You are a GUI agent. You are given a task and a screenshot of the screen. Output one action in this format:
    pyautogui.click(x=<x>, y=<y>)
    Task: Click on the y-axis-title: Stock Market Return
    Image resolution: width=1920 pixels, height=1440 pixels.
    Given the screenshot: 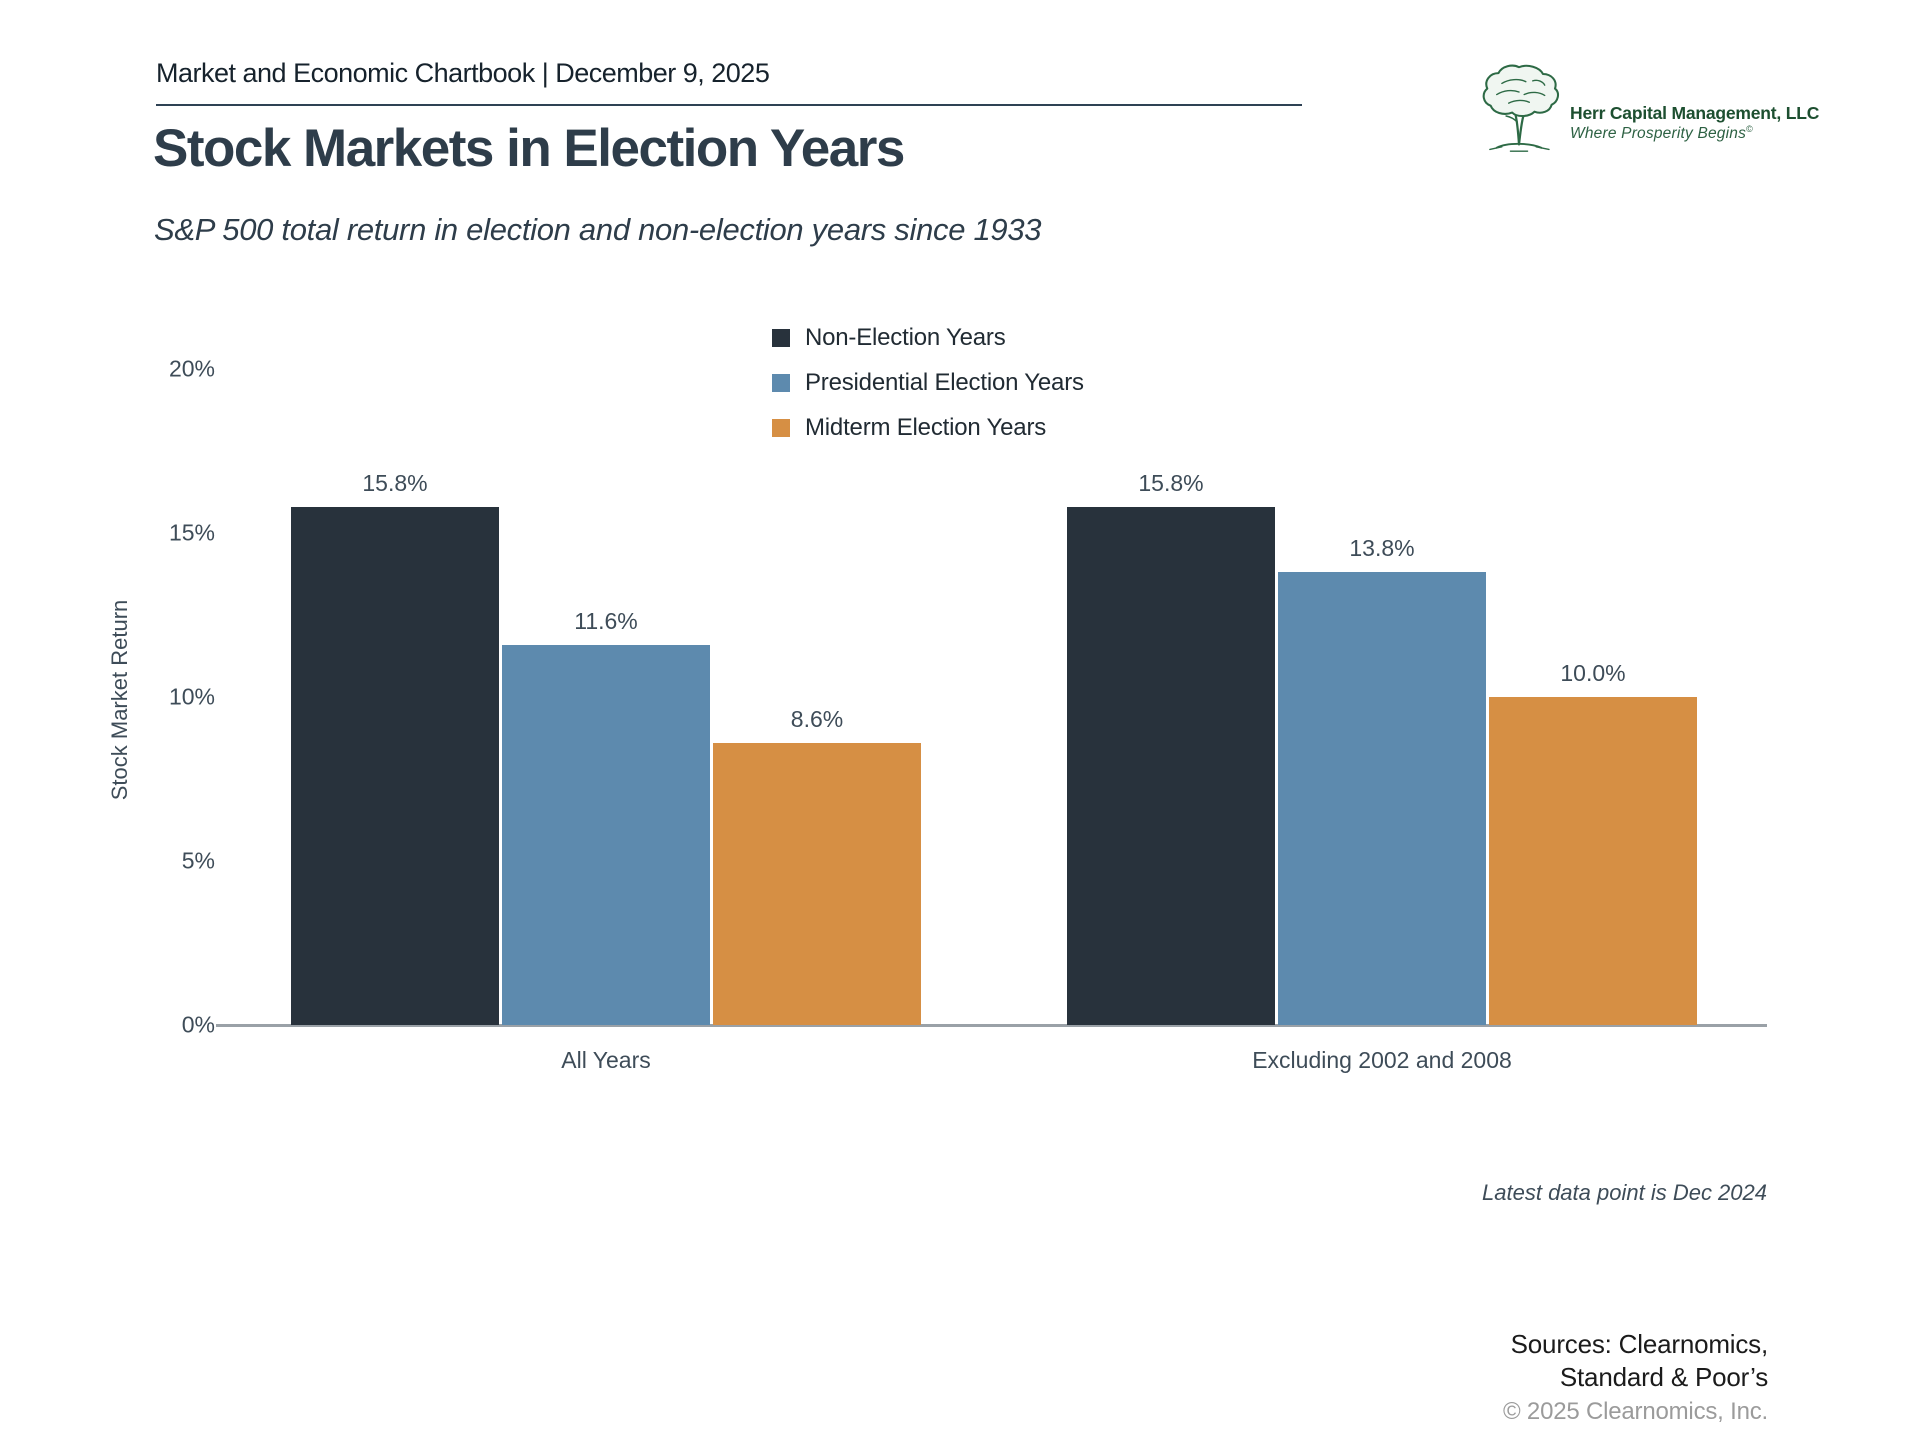 What is the action you would take?
    pyautogui.click(x=119, y=700)
    